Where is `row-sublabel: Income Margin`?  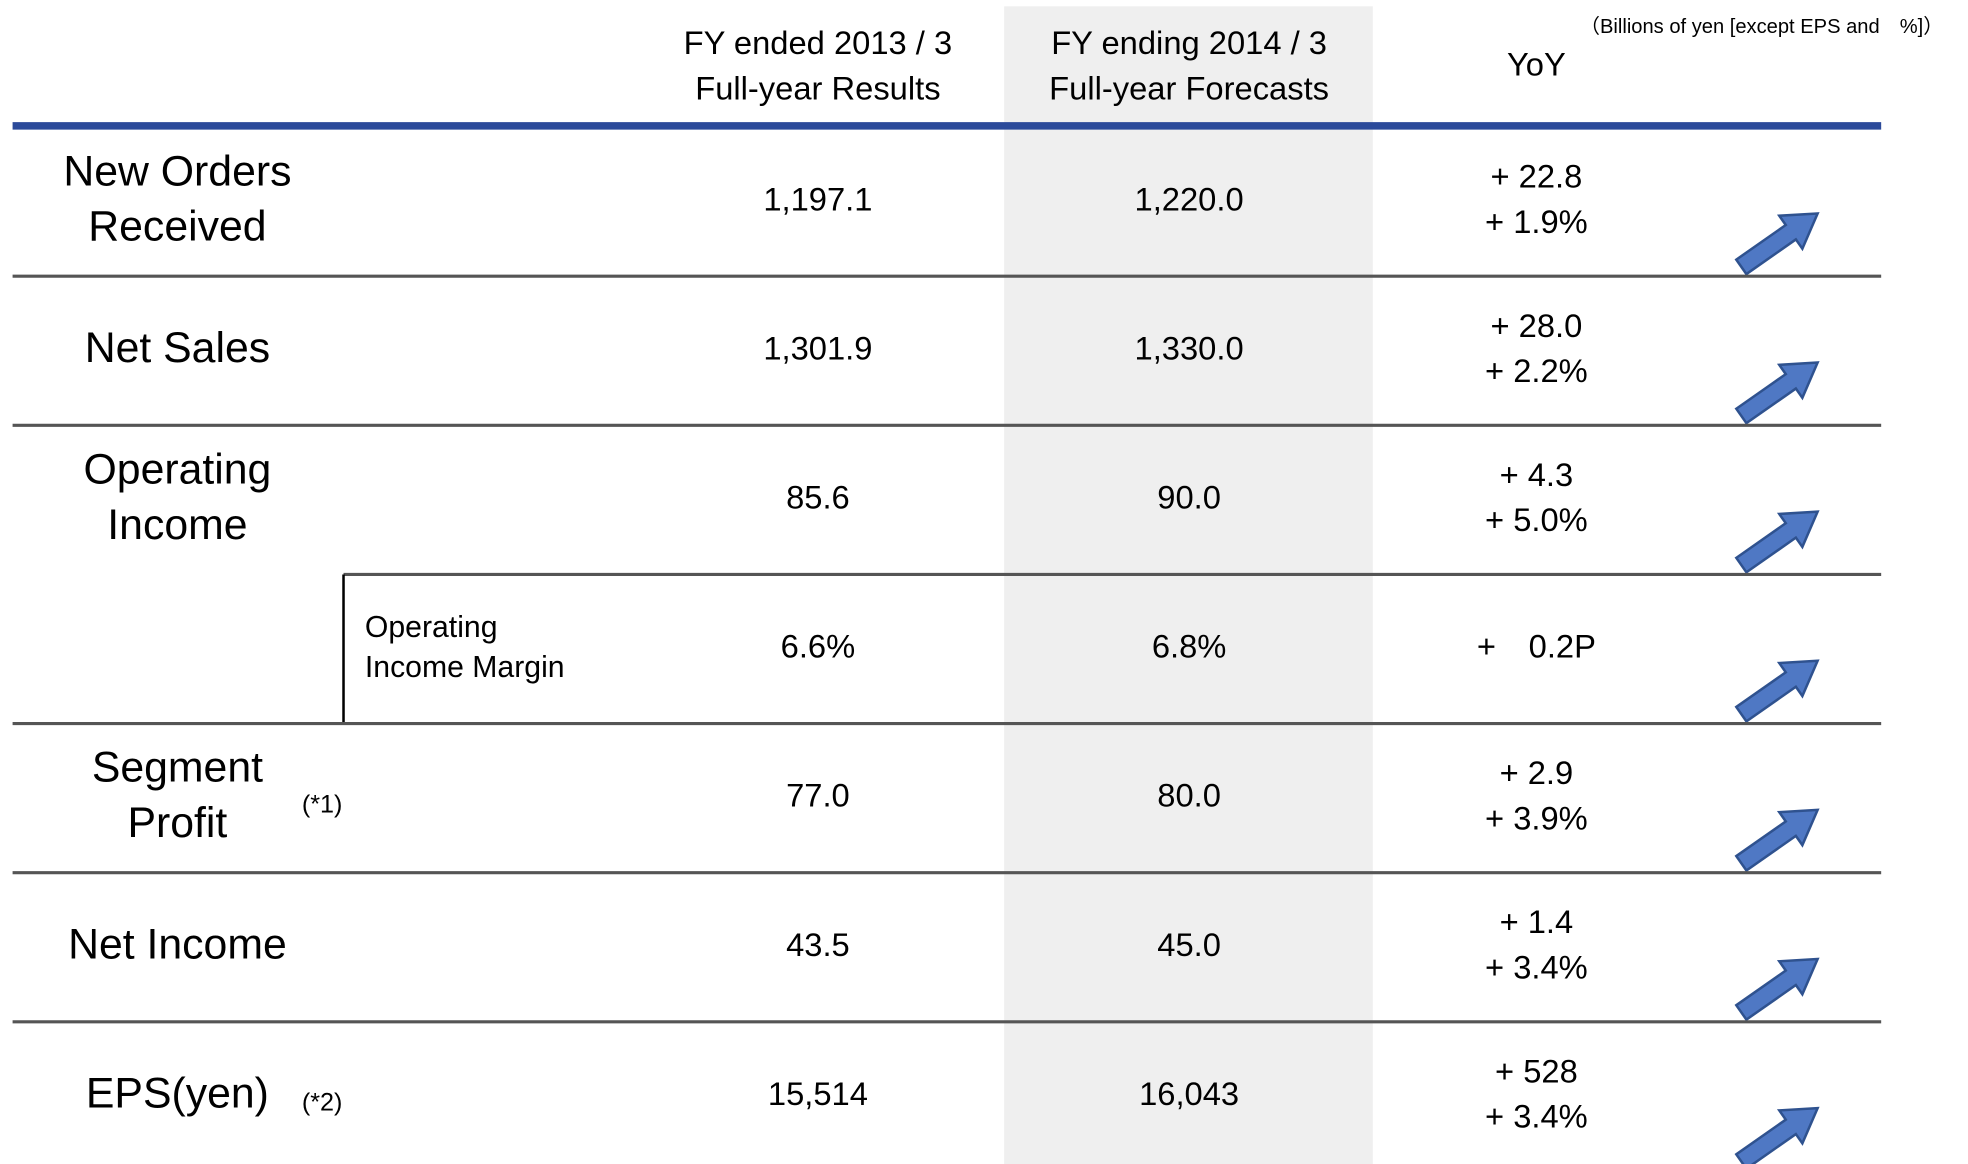 row-sublabel: Income Margin is located at coordinates (465, 667).